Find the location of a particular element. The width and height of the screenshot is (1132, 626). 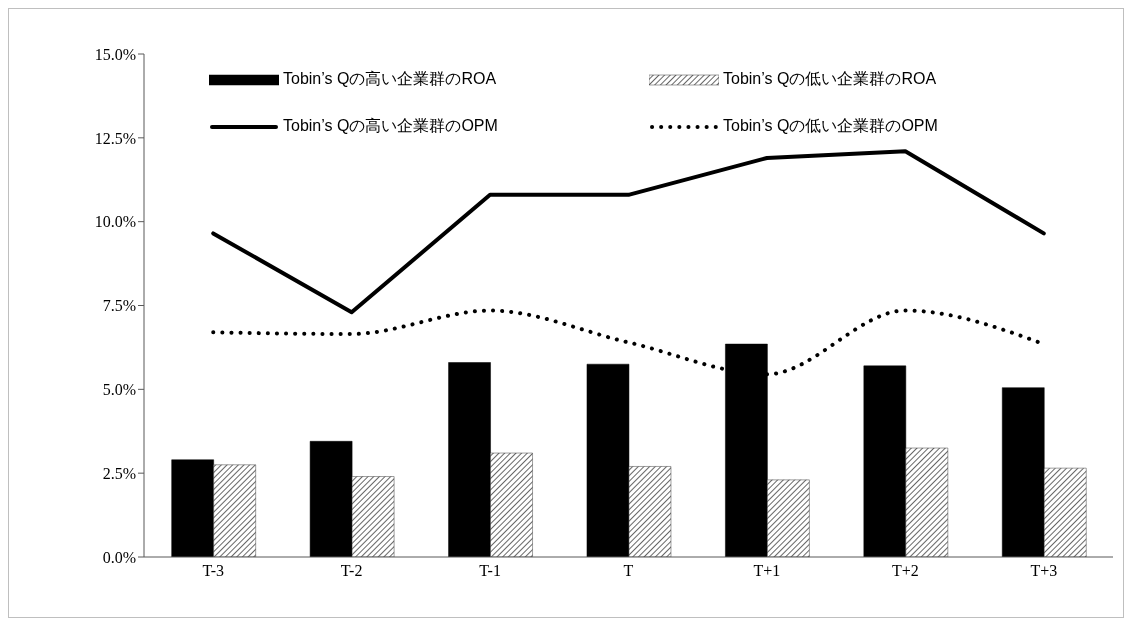

x-tick-label: T+3 is located at coordinates (1044, 571).